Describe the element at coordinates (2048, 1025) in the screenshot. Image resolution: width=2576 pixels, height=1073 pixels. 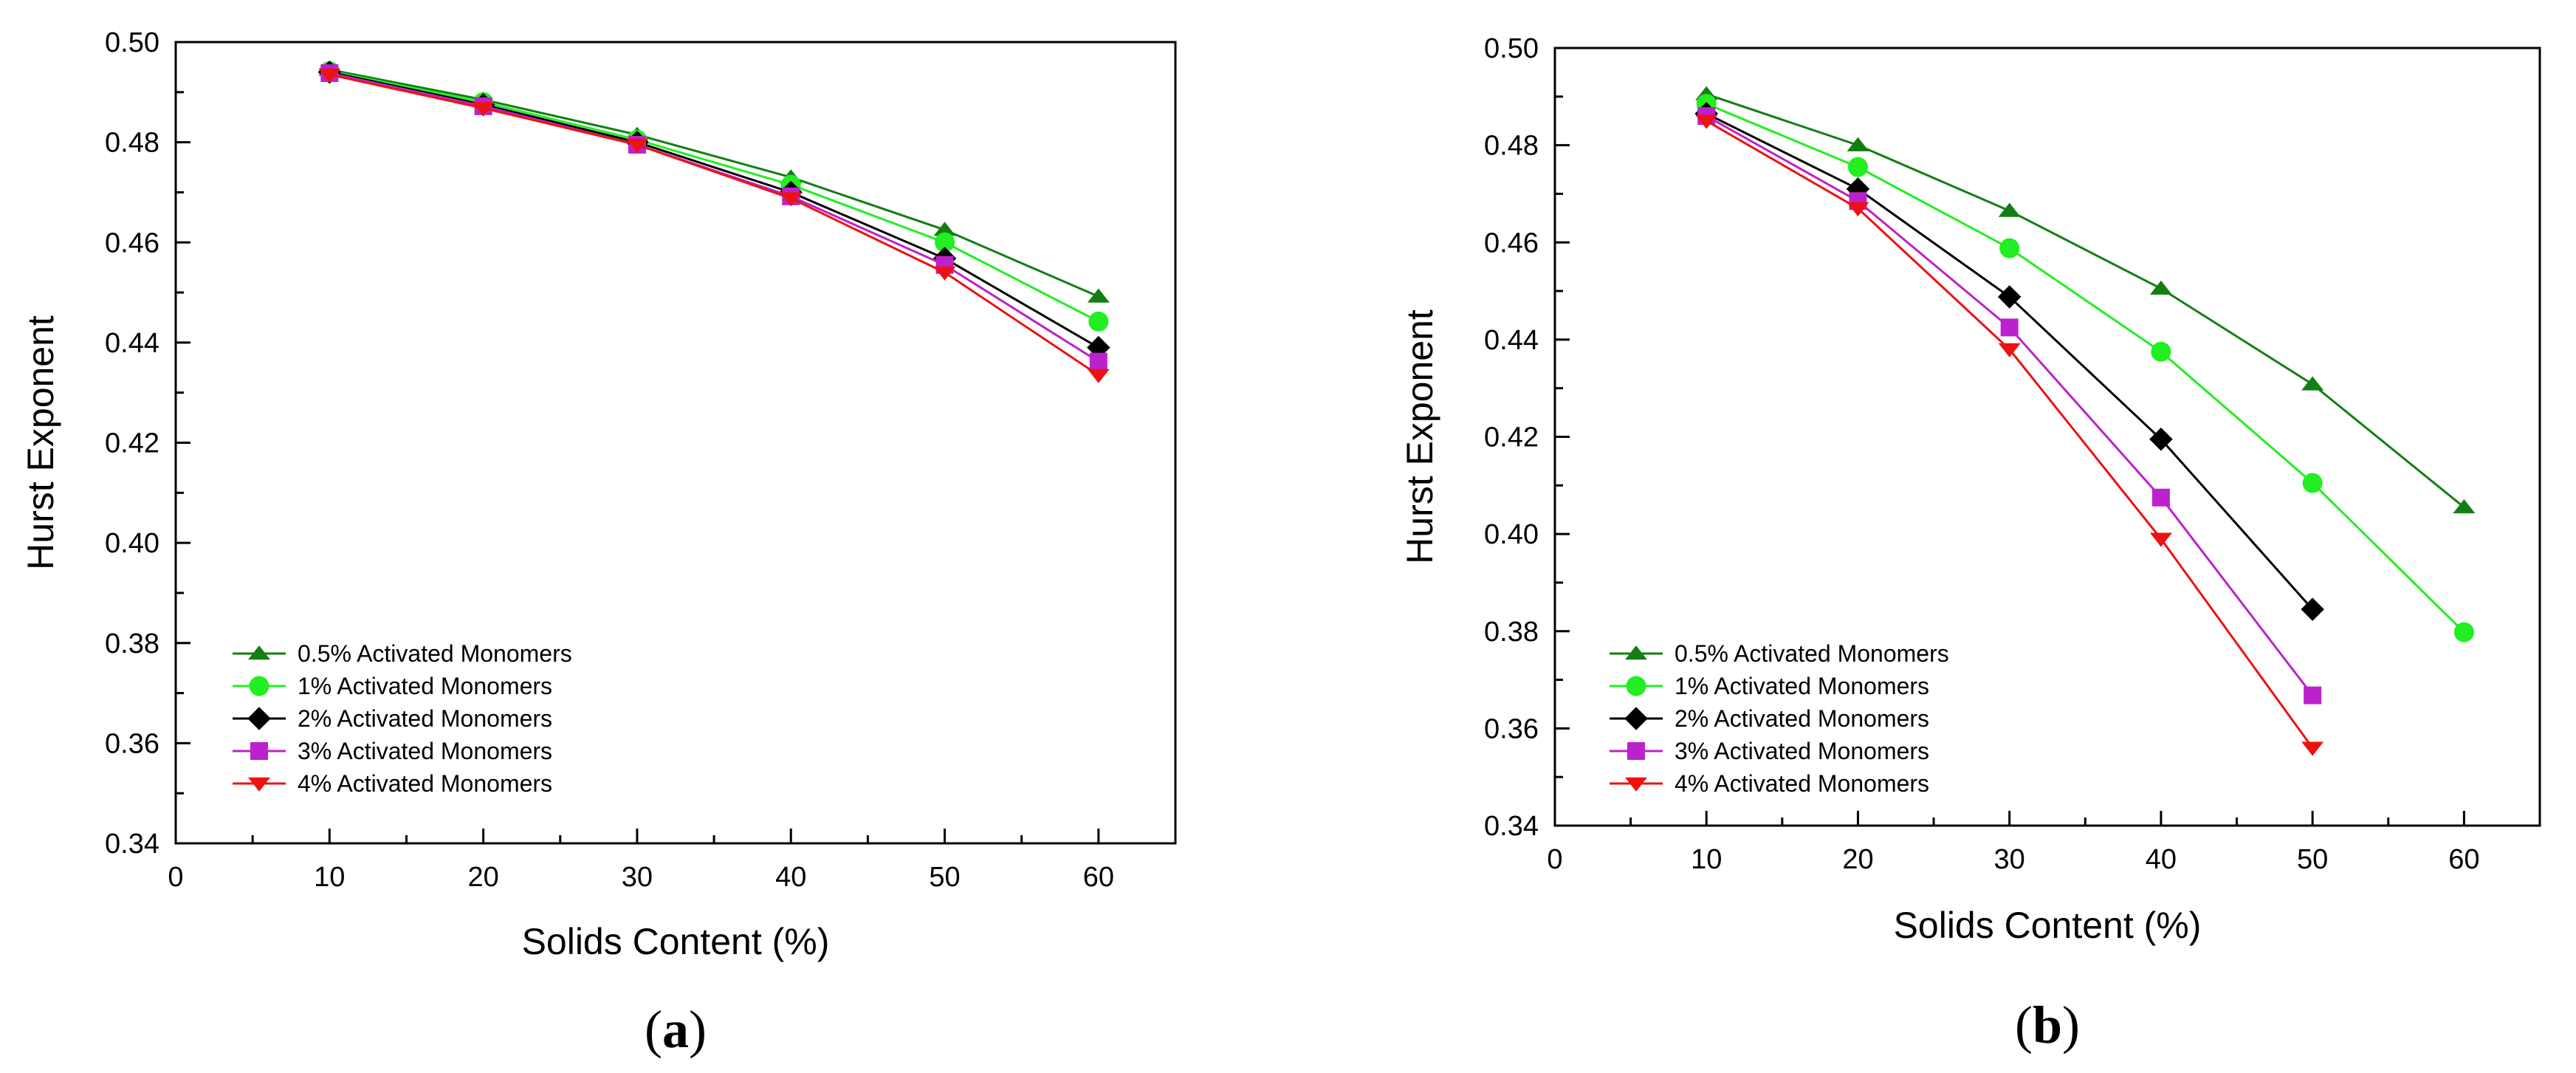
I see `panel-label: (b)` at that location.